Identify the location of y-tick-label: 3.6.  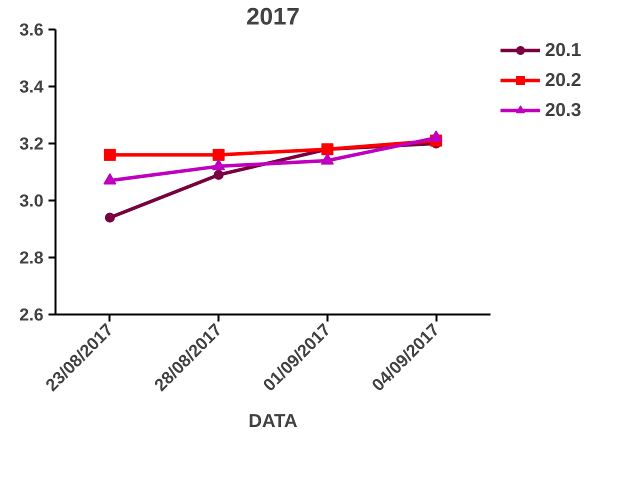
(31, 30).